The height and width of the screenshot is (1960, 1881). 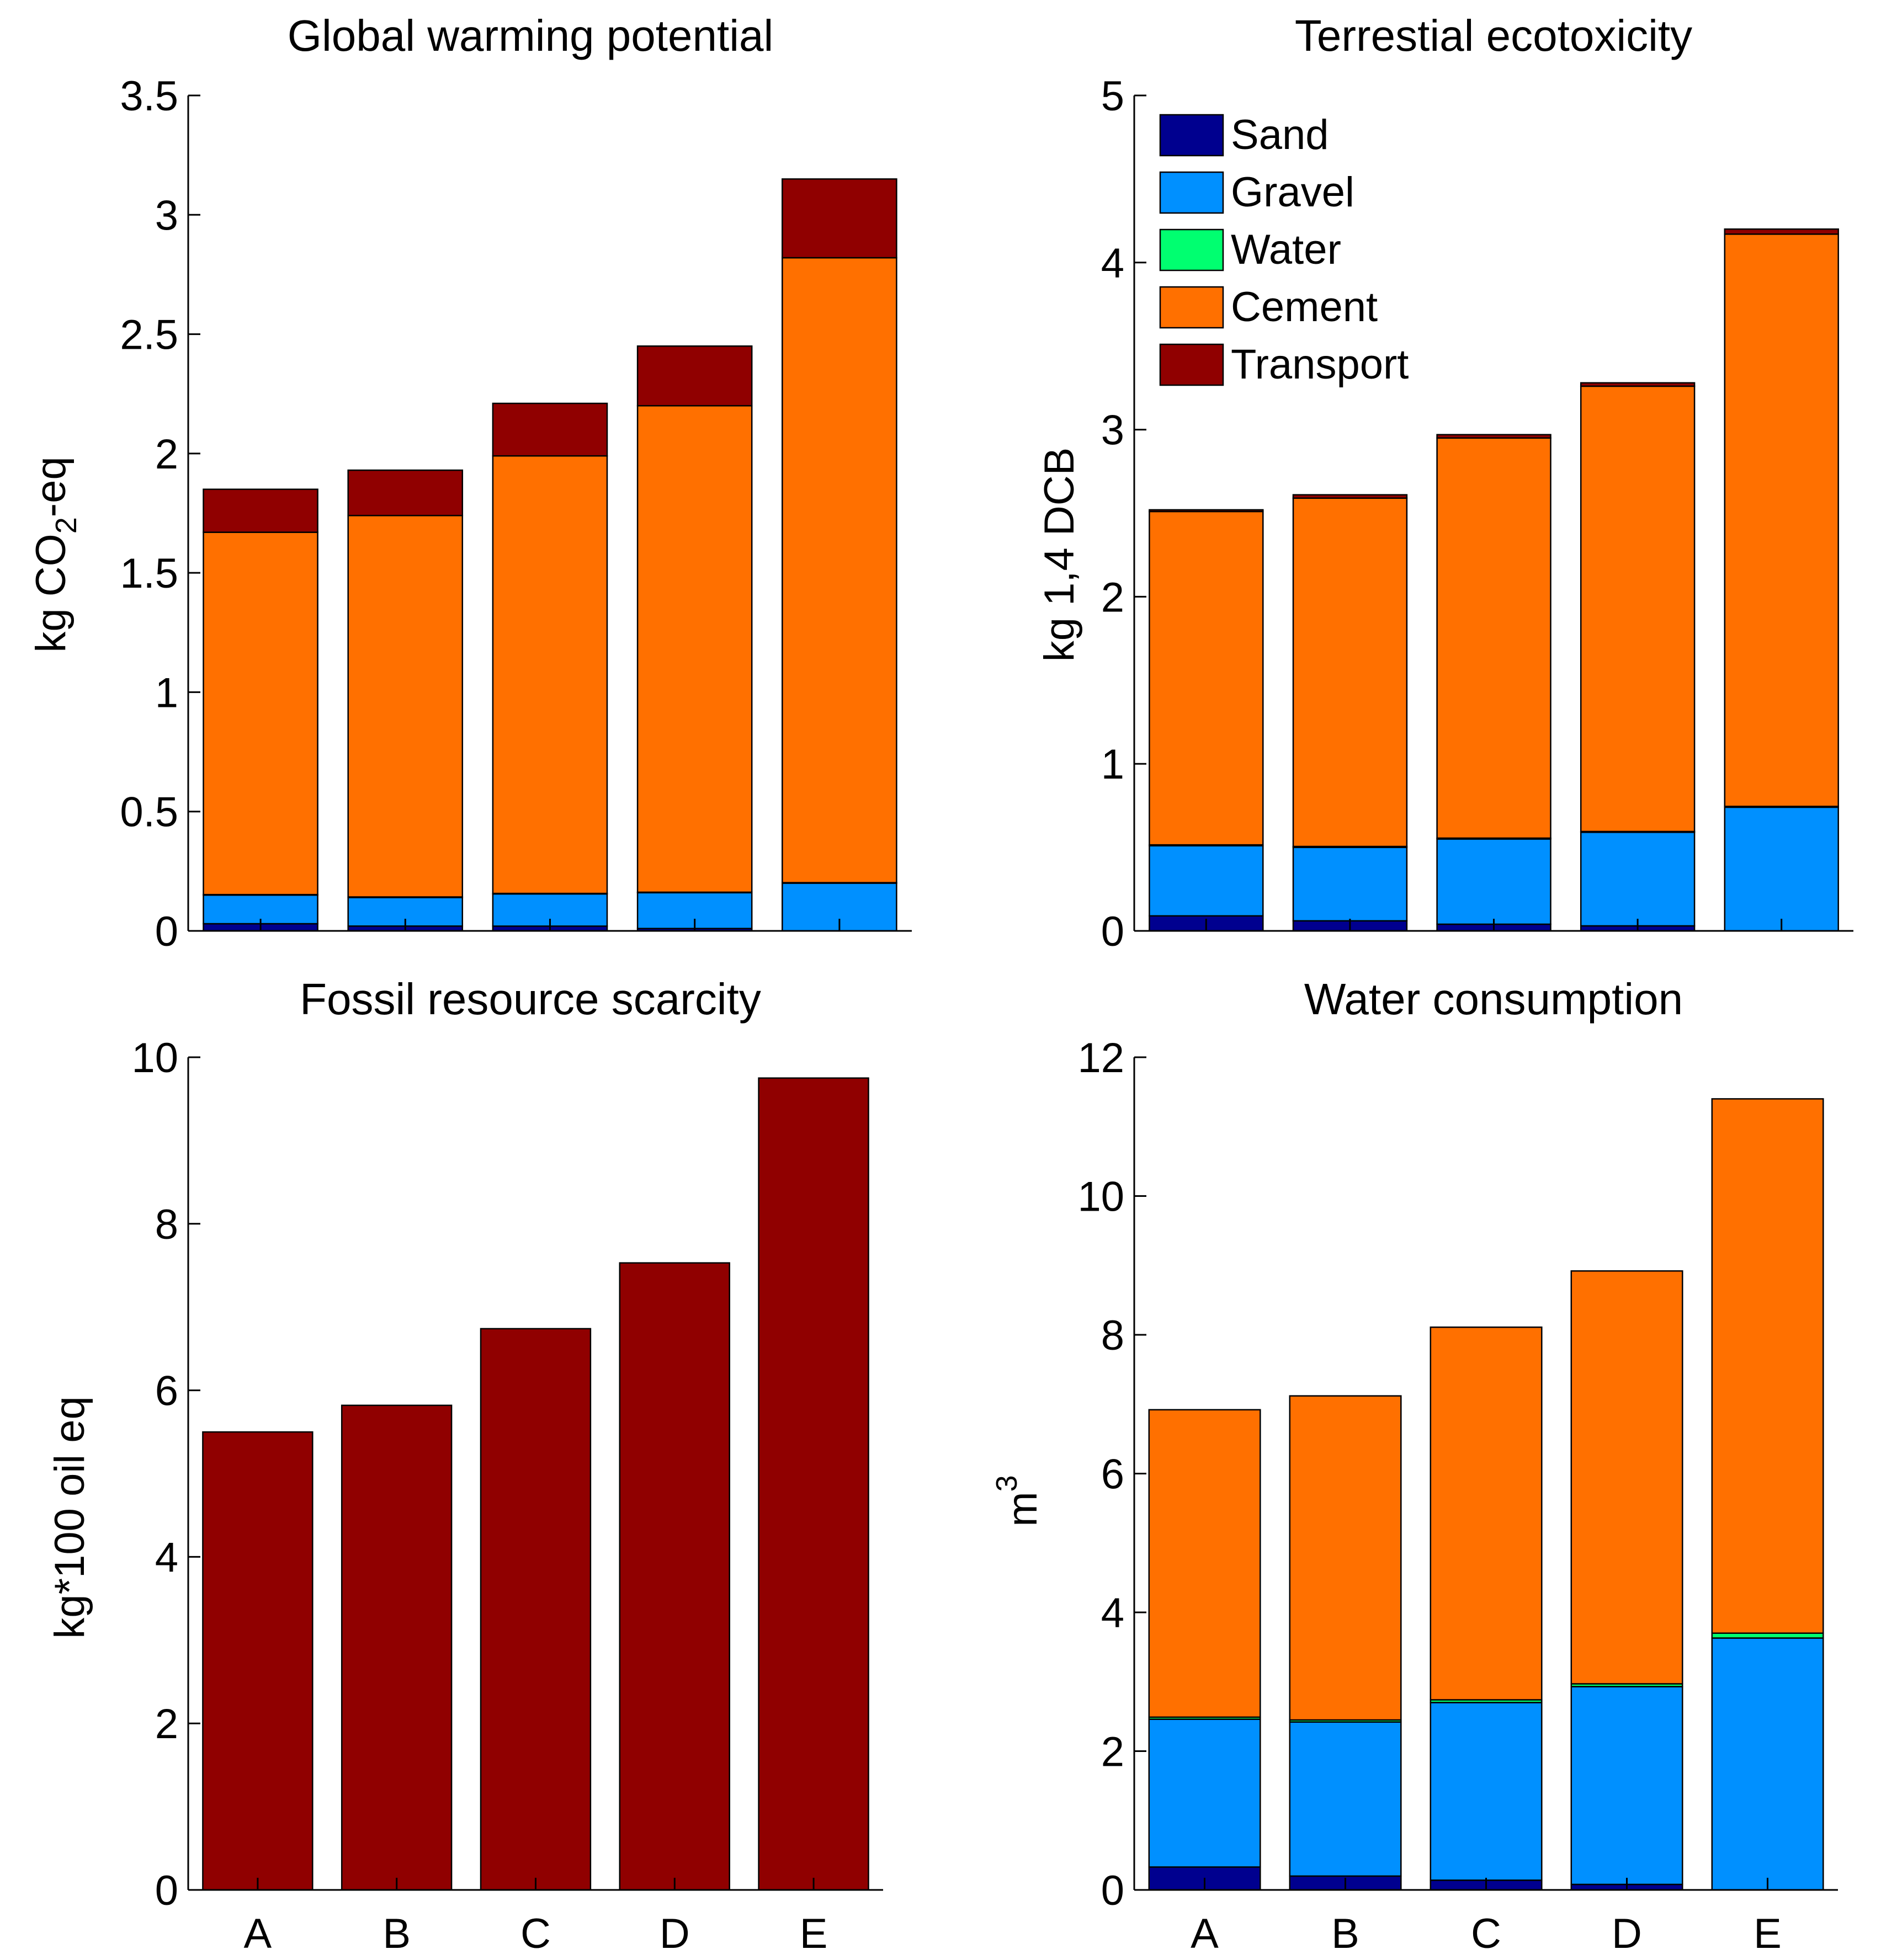 I want to click on y-tick-label: 0.5, so click(x=149, y=812).